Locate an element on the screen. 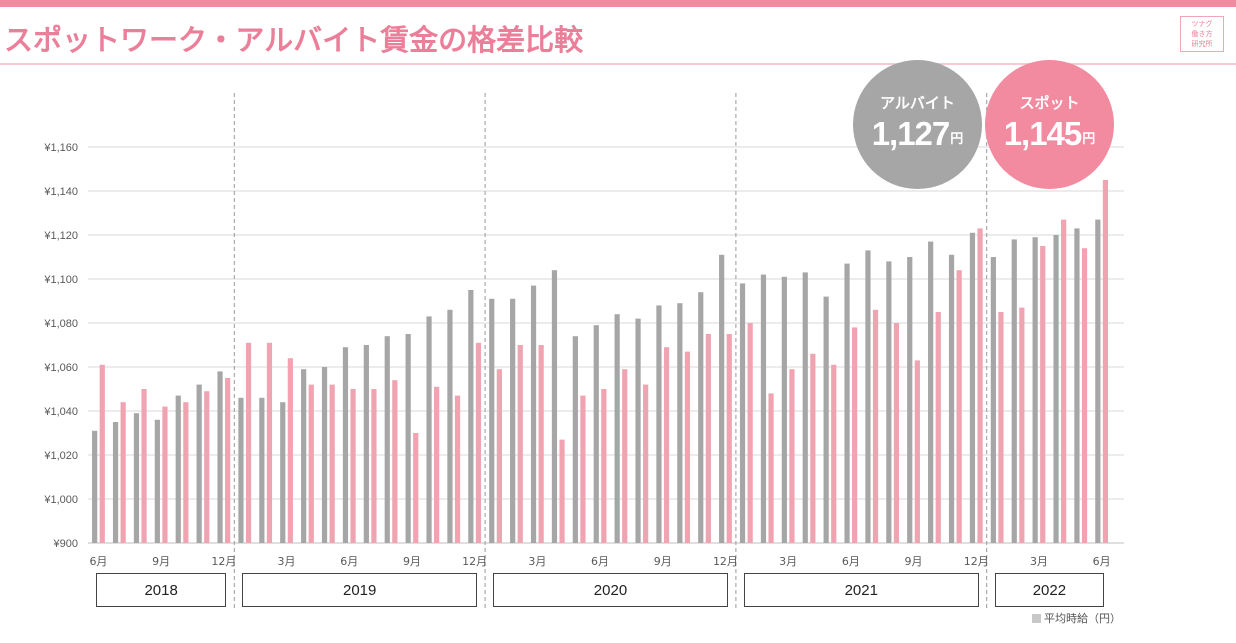 The height and width of the screenshot is (643, 1236). year-label-2018: 2018 is located at coordinates (161, 590).